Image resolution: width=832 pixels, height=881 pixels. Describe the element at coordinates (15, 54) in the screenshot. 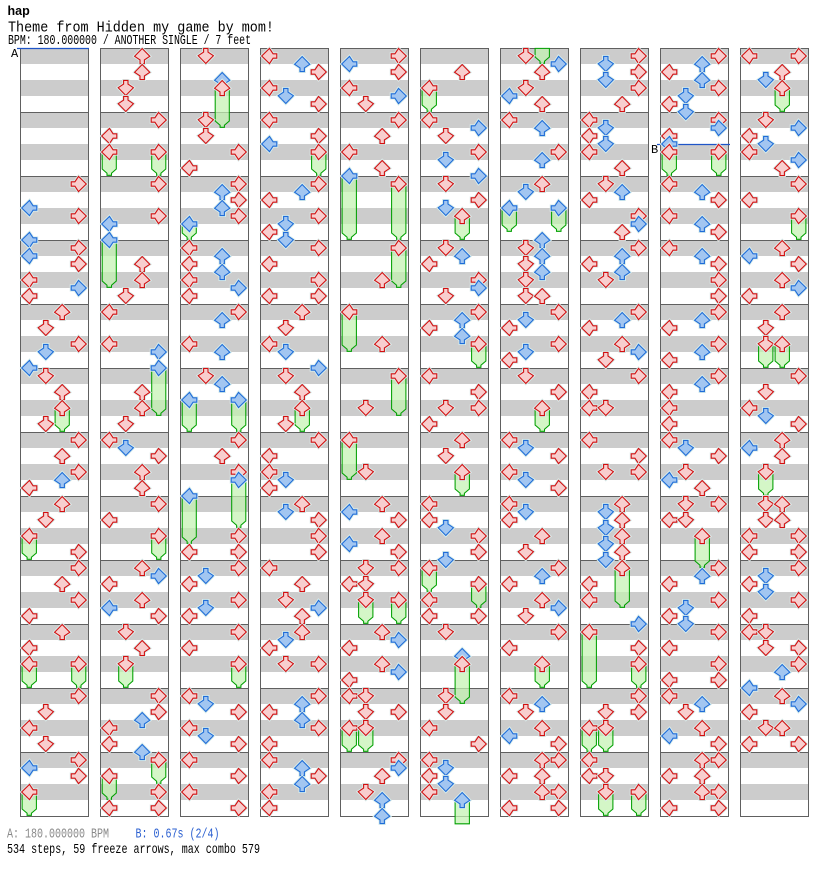

I see `svg-text: A` at that location.